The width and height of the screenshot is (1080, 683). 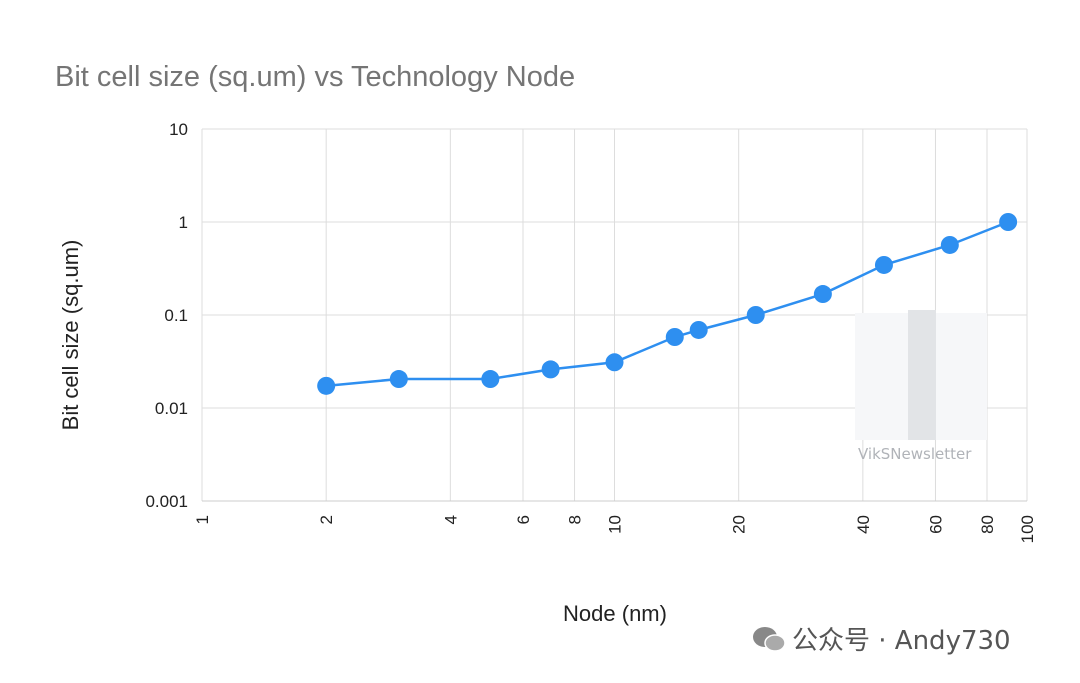 I want to click on x-tick-label: 40, so click(x=863, y=524).